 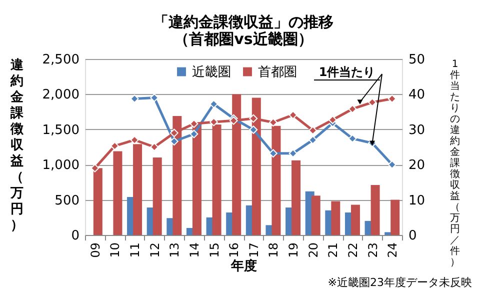 I want to click on x-tick-label: 24, so click(x=393, y=250).